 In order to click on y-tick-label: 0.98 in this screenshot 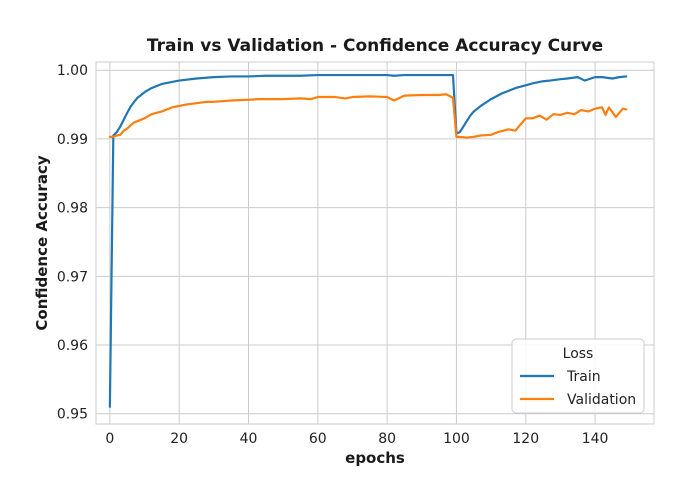, I will do `click(72, 209)`.